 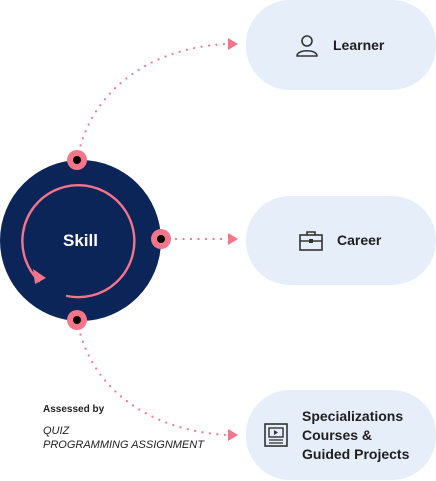 I want to click on cycle-arrow-icon, so click(x=78, y=241).